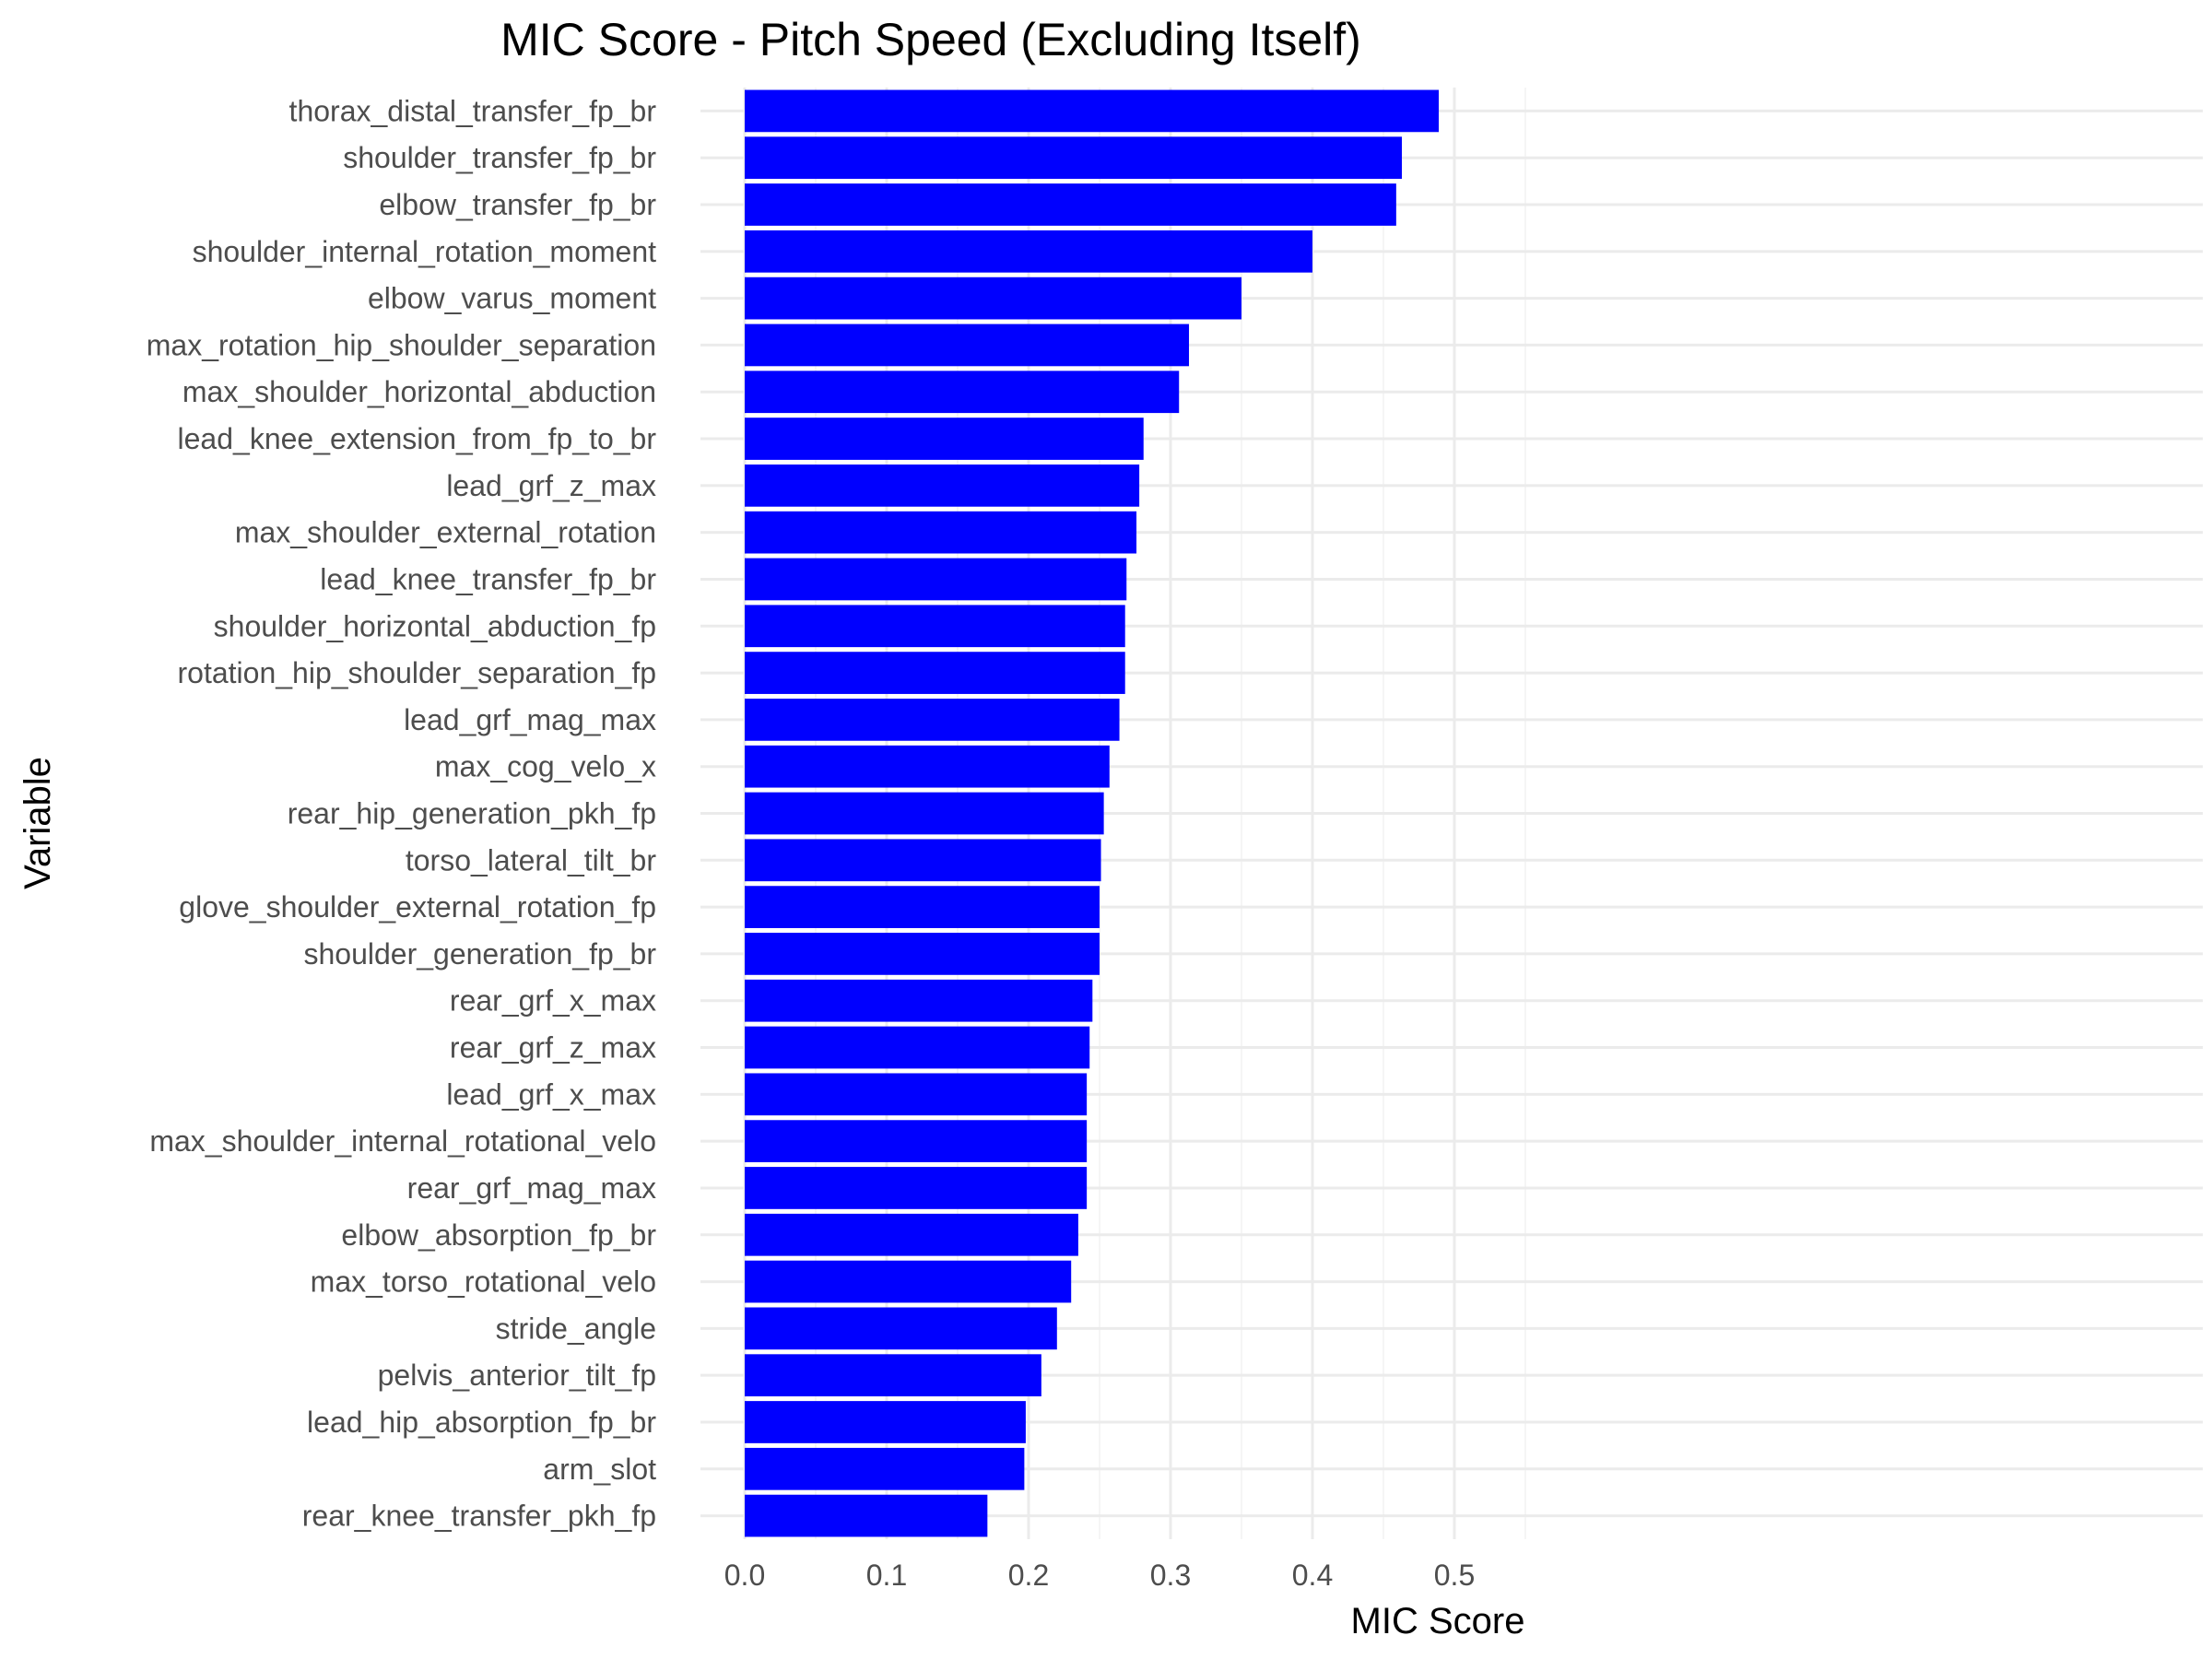 The image size is (2212, 1659). I want to click on y-tick-label: lead_knee_extension_from_fp_to_br, so click(417, 438).